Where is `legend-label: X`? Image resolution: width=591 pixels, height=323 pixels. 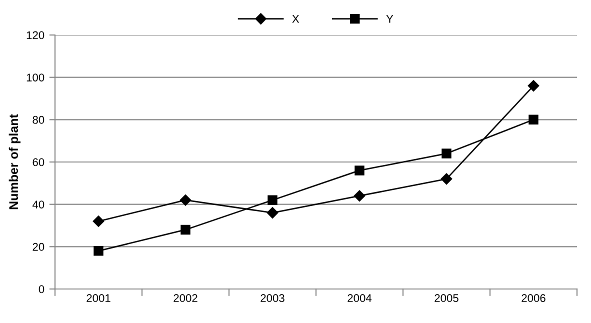
legend-label: X is located at coordinates (296, 19).